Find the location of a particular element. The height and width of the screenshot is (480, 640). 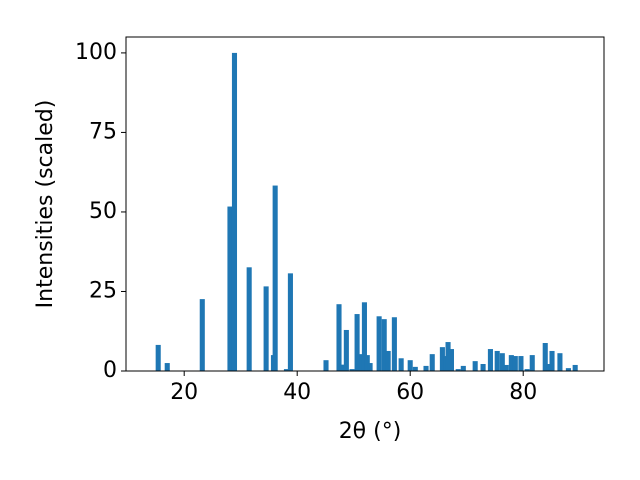

y-tick-label: 25 is located at coordinates (103, 290).